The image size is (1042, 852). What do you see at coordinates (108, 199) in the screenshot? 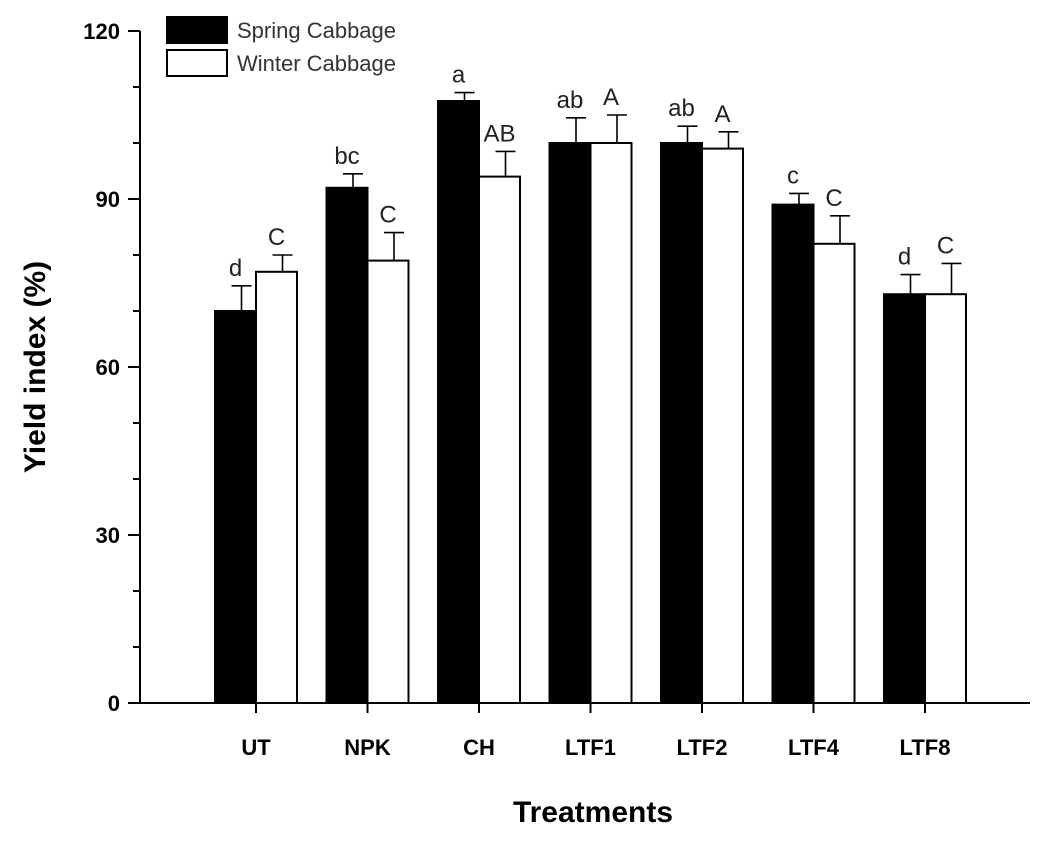
I see `y-tick-label: 90` at bounding box center [108, 199].